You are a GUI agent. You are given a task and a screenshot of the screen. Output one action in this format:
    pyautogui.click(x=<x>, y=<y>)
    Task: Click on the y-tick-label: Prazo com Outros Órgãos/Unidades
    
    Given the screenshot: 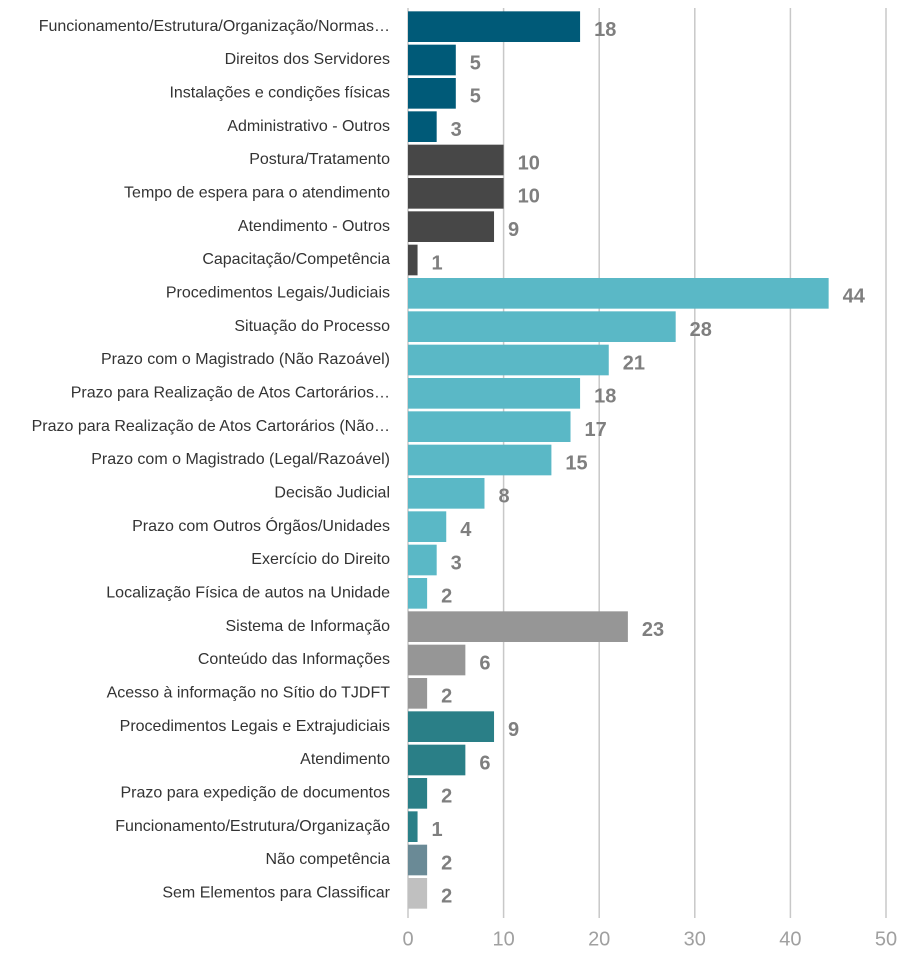 What is the action you would take?
    pyautogui.click(x=261, y=525)
    